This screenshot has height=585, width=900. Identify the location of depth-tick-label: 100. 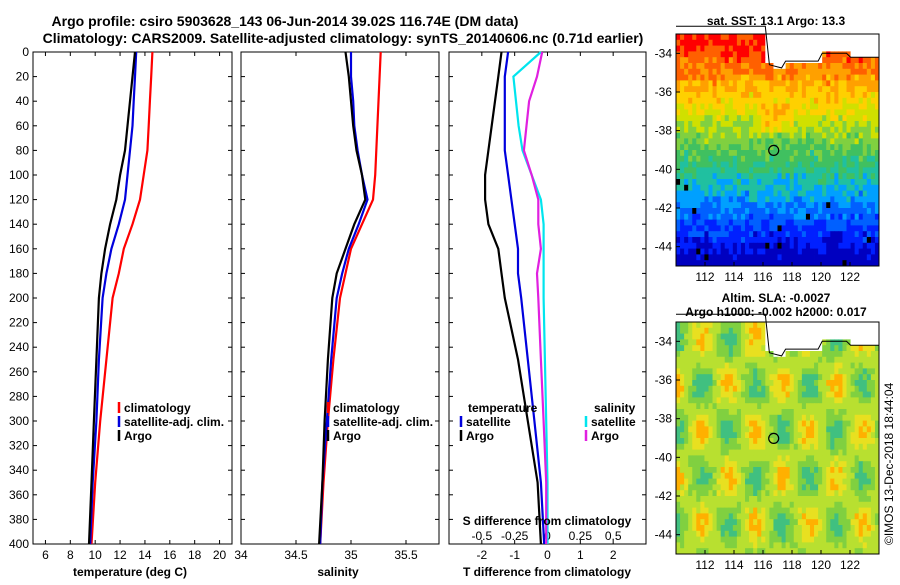
(19, 175).